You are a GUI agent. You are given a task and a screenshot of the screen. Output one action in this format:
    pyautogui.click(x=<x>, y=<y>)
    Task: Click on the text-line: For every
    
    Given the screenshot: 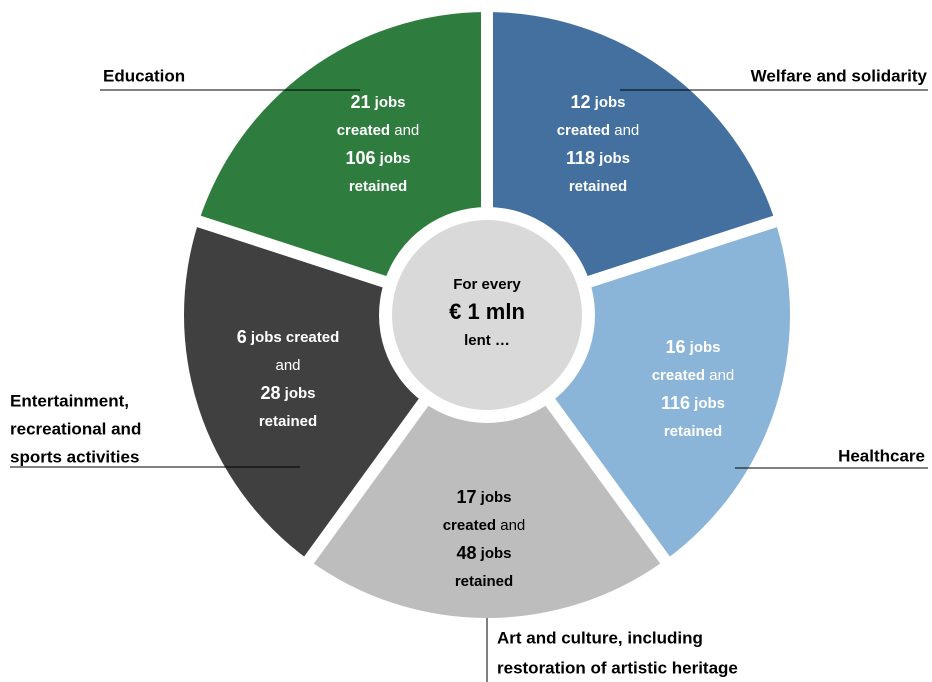 What is the action you would take?
    pyautogui.click(x=487, y=284)
    